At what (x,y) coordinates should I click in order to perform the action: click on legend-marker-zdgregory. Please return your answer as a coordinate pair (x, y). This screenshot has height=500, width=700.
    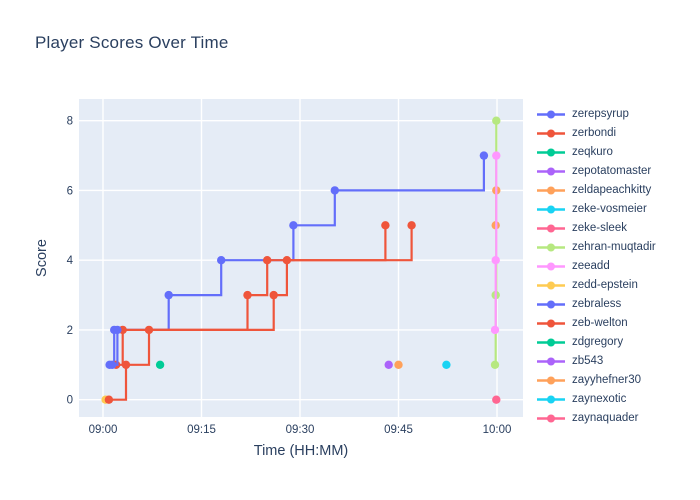
    Looking at the image, I should click on (551, 342).